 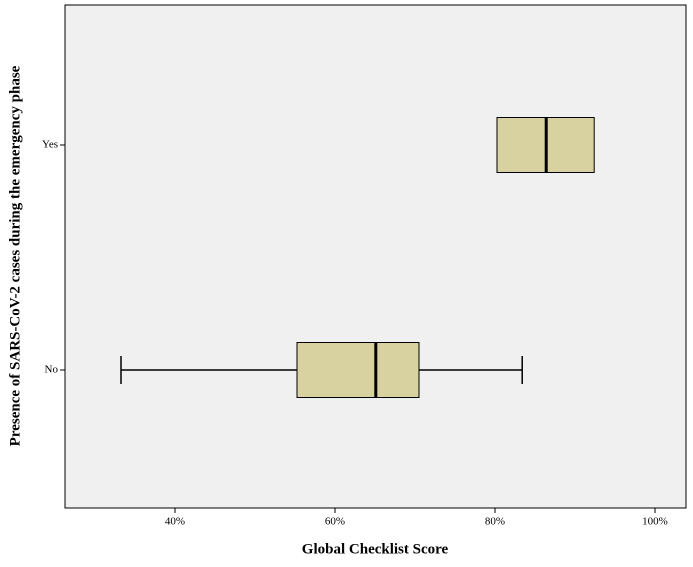 I want to click on x-tick-label: 40%, so click(x=175, y=522).